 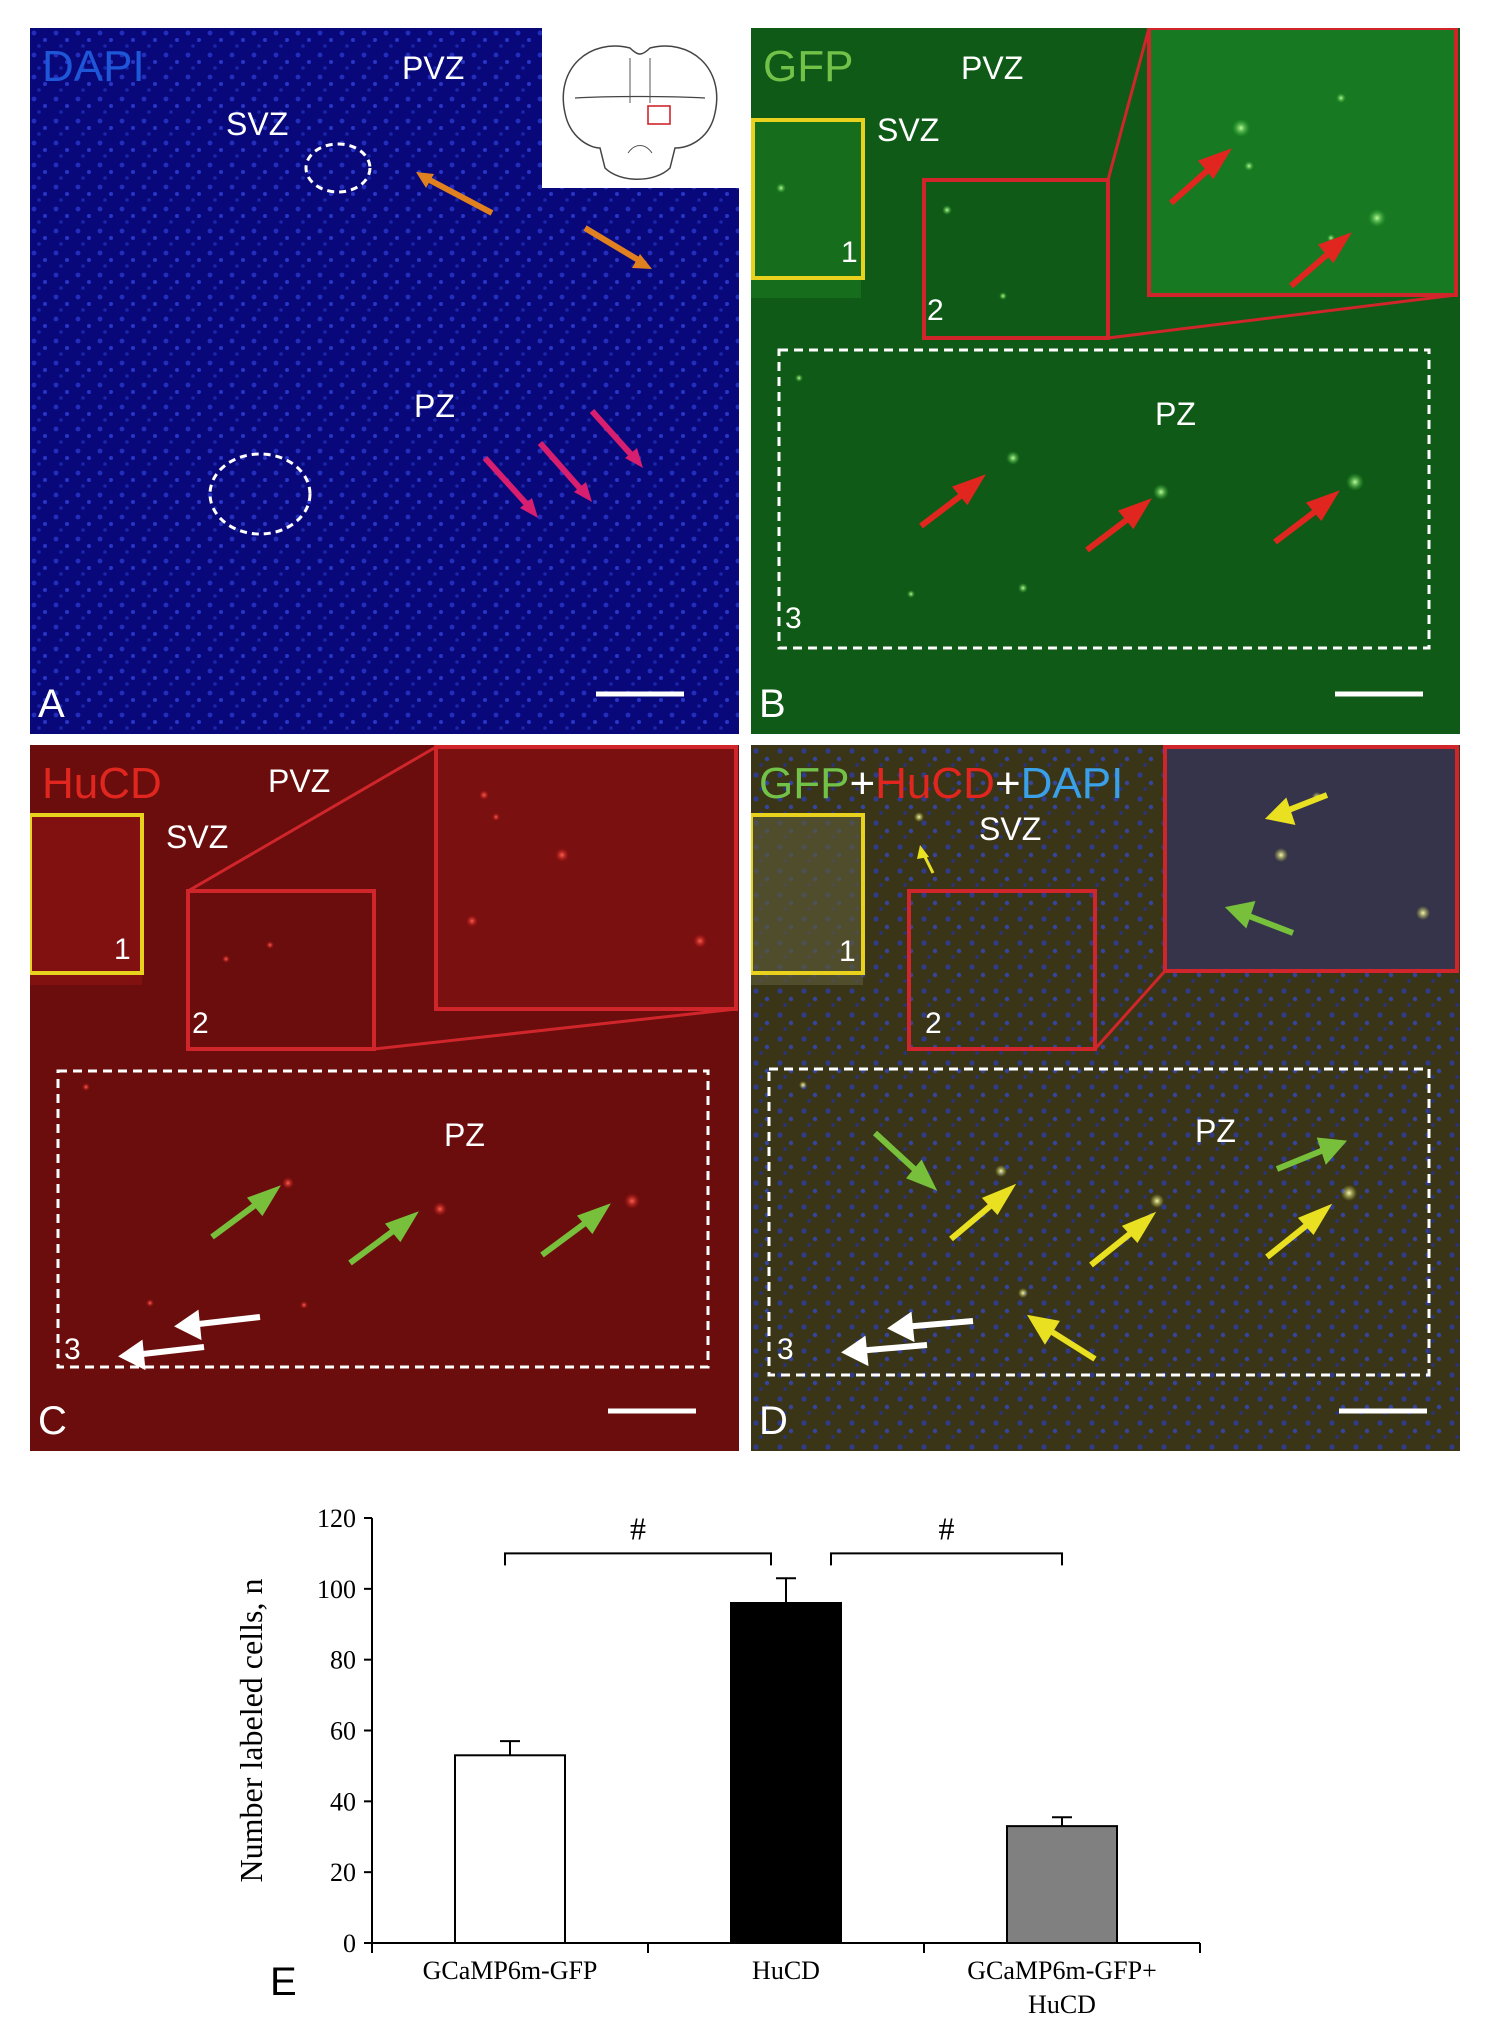 What do you see at coordinates (935, 783) in the screenshot?
I see `stain-part-hucd: HuCD` at bounding box center [935, 783].